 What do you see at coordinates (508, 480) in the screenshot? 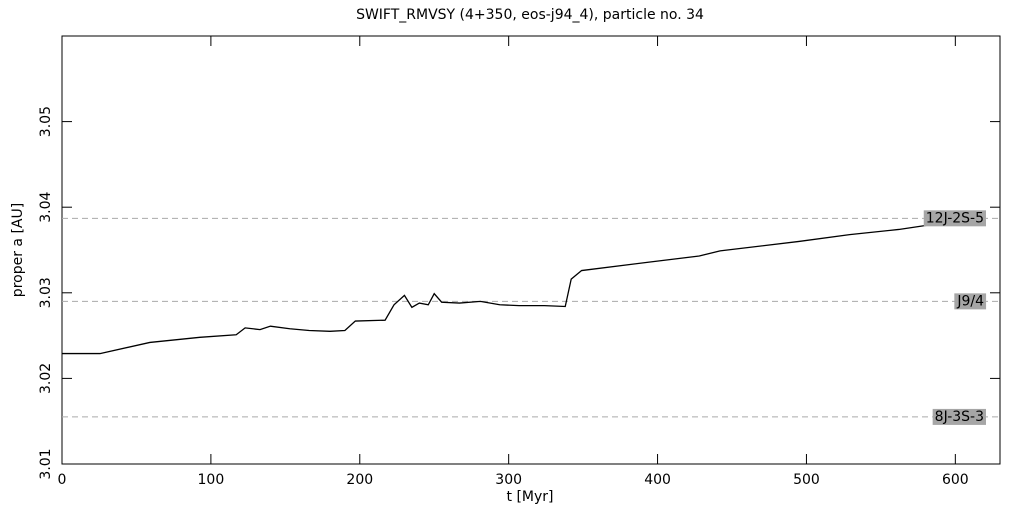
I see `x-tick-label: 300` at bounding box center [508, 480].